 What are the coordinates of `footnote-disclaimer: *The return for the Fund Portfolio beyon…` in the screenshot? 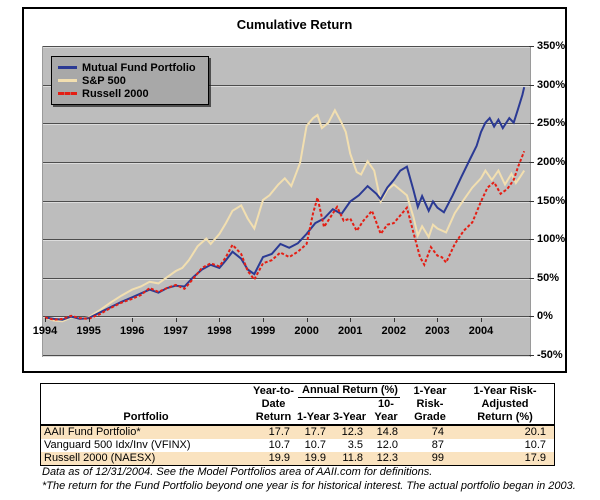 It's located at (309, 486).